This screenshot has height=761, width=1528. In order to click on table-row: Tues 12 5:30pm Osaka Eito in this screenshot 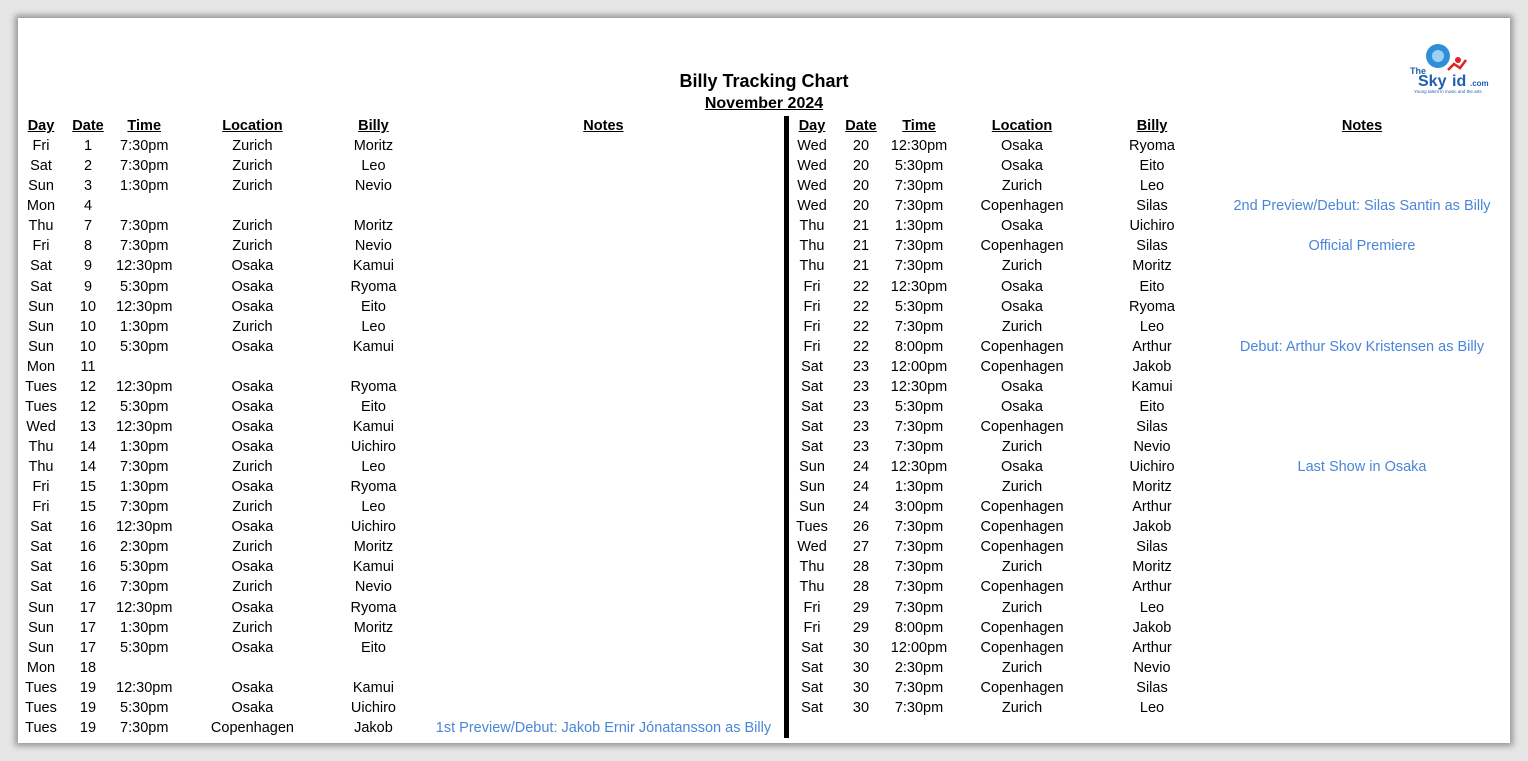, I will do `click(407, 407)`.